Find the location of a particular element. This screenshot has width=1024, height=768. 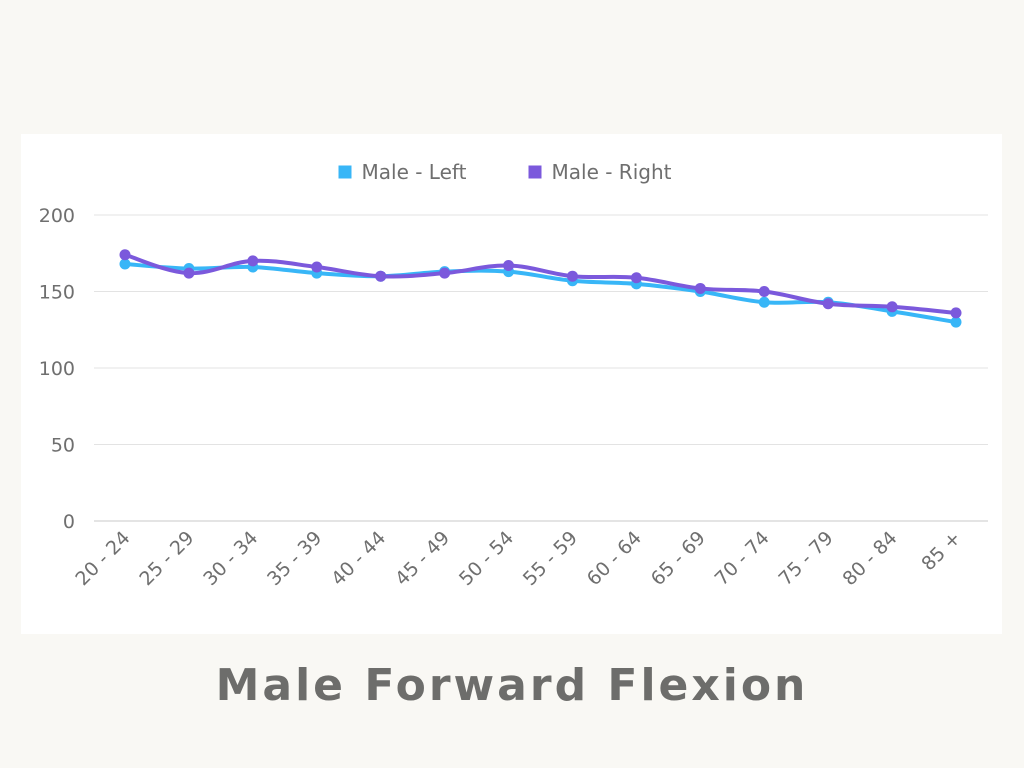

x-tick-label: 55 - 59 is located at coordinates (550, 558).